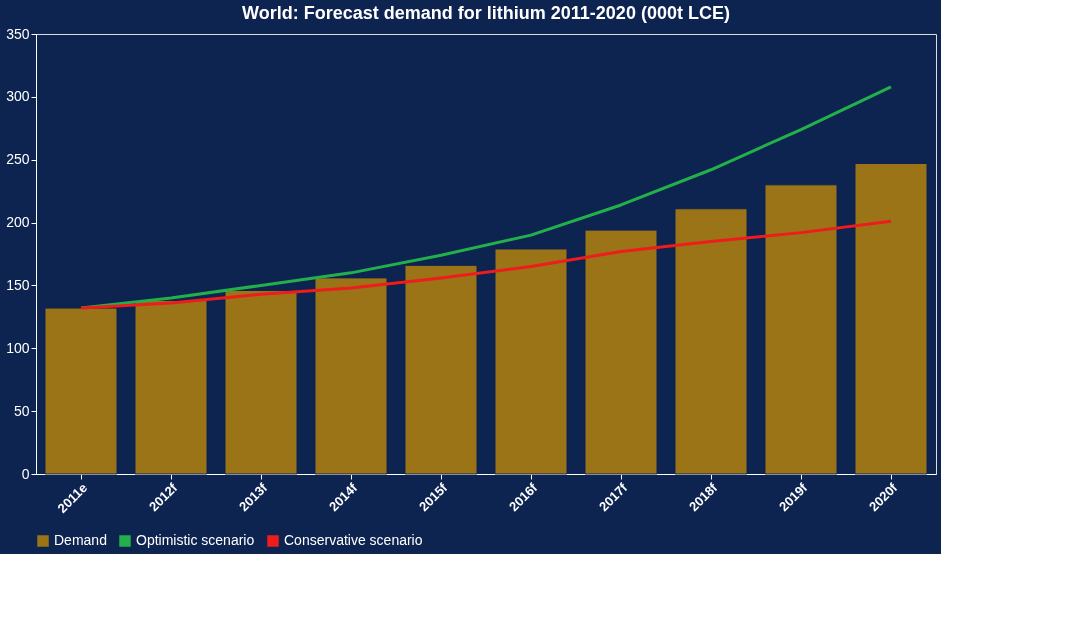  What do you see at coordinates (21, 410) in the screenshot?
I see `y-tick-label: 50` at bounding box center [21, 410].